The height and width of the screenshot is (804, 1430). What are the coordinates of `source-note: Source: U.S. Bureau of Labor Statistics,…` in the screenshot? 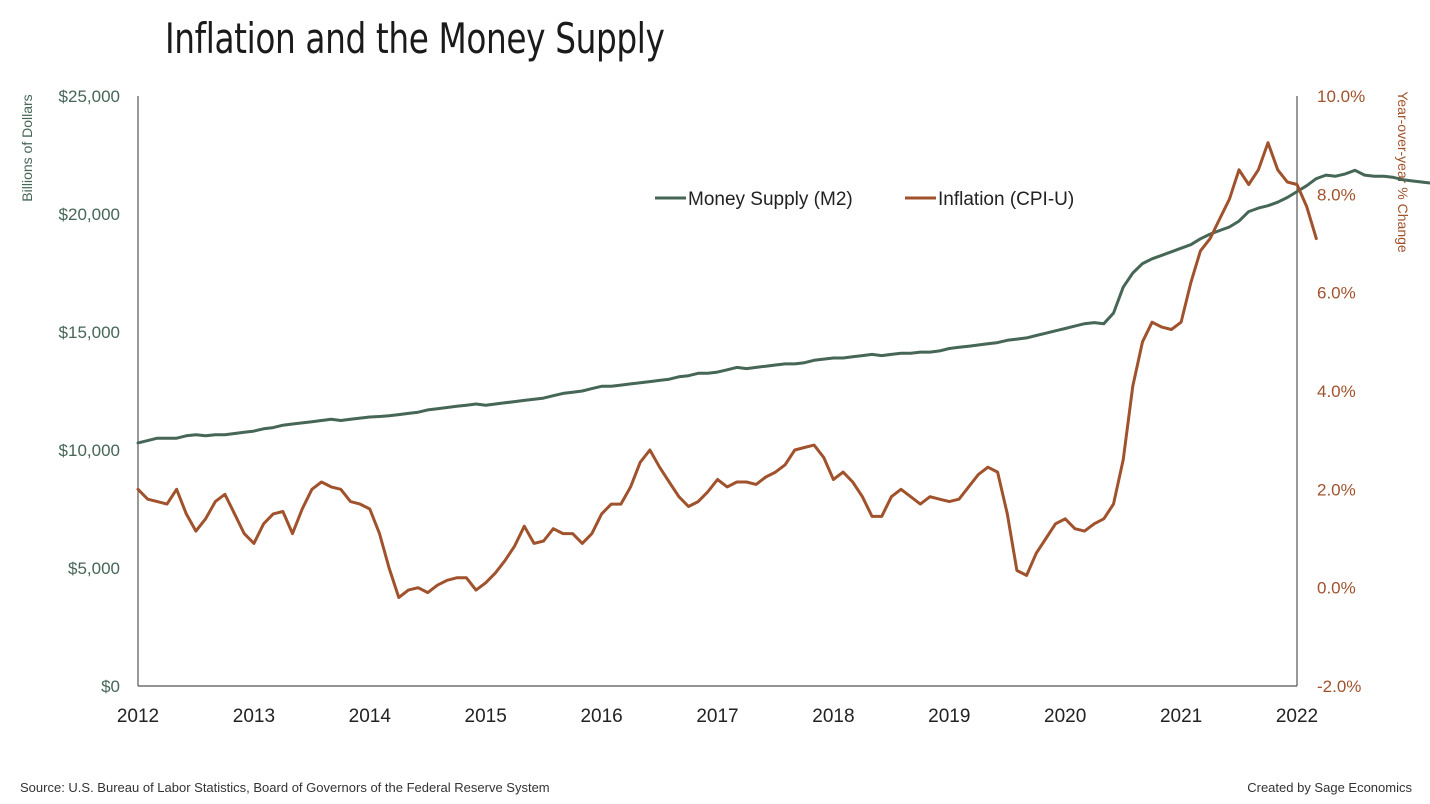 It's located at (285, 787).